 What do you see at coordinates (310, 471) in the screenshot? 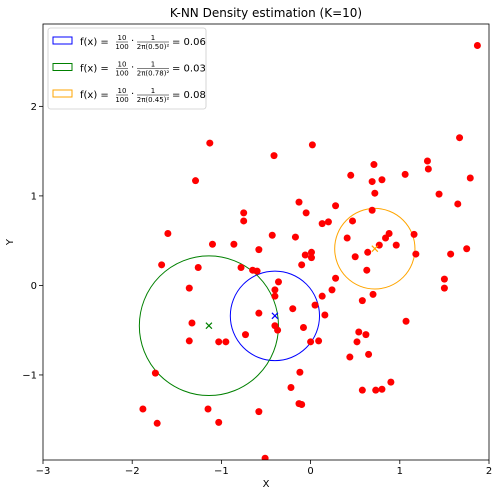
I see `x-tick-label: 0` at bounding box center [310, 471].